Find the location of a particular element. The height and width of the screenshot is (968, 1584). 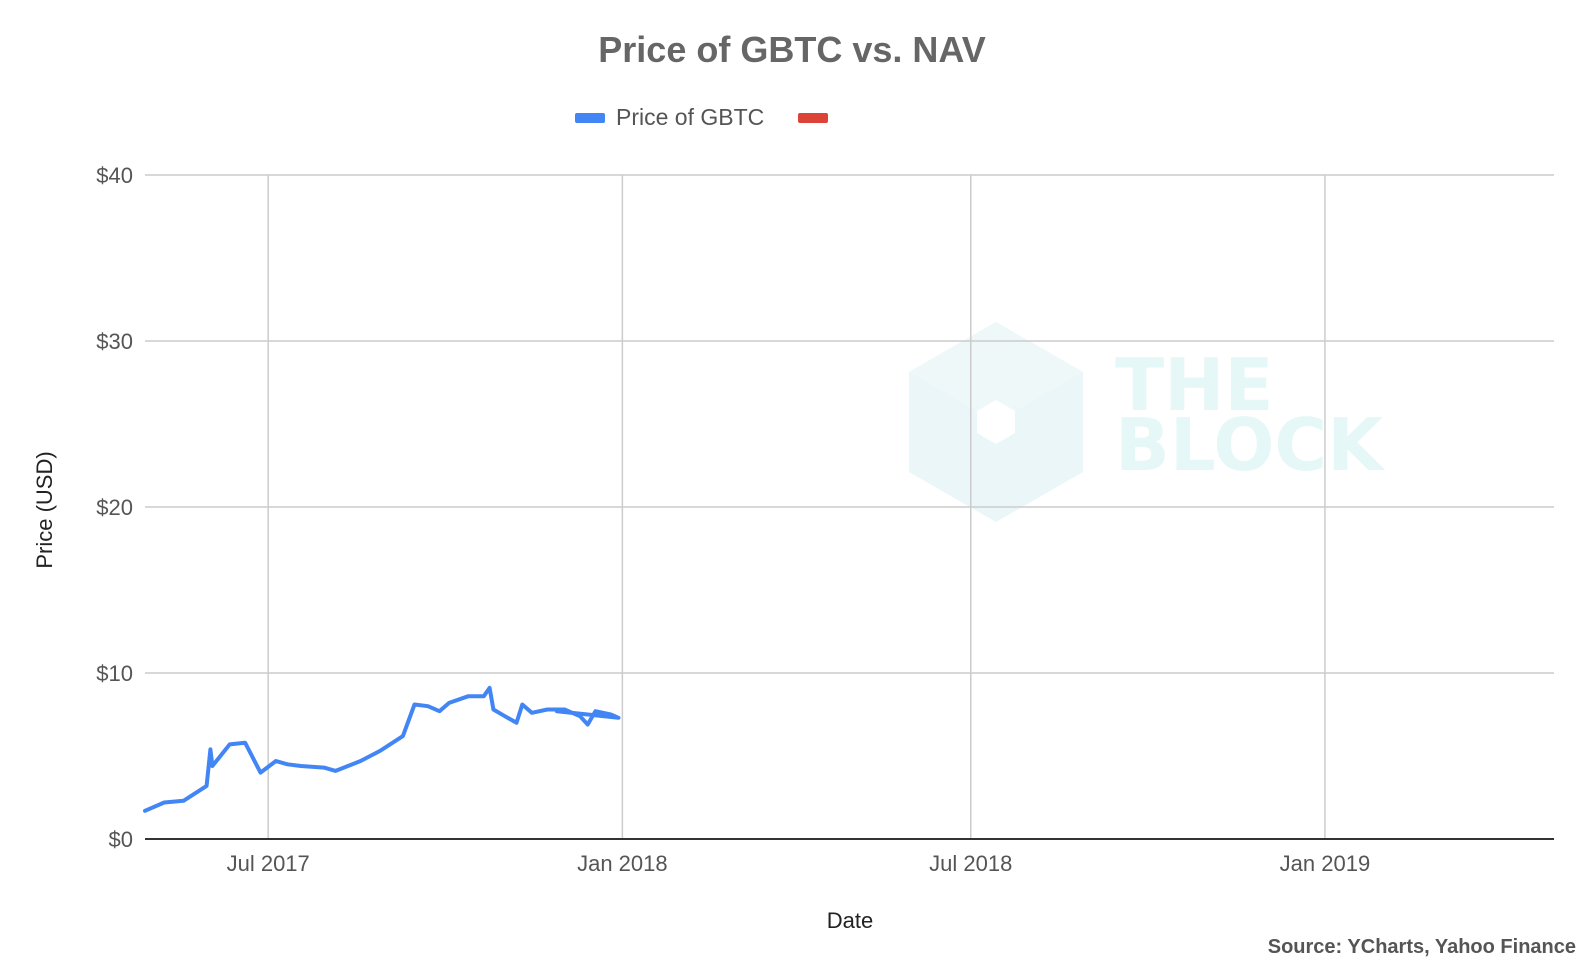

y-tick-label: $20 is located at coordinates (114, 507).